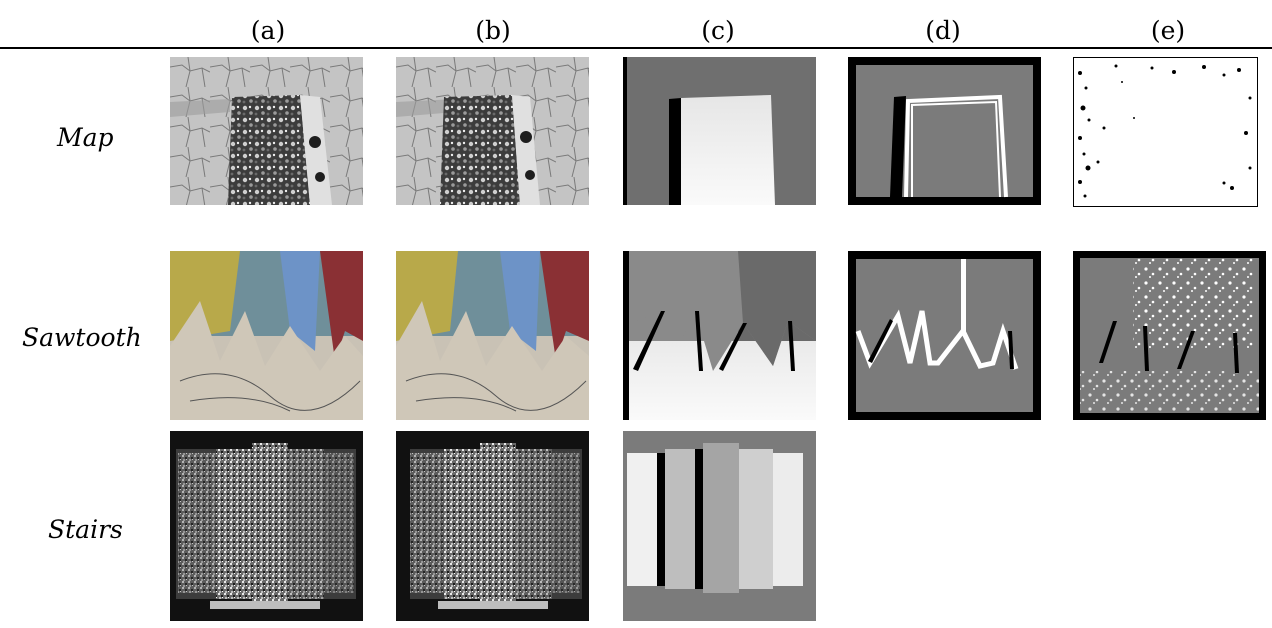  I want to click on map-error, so click(1165, 132).